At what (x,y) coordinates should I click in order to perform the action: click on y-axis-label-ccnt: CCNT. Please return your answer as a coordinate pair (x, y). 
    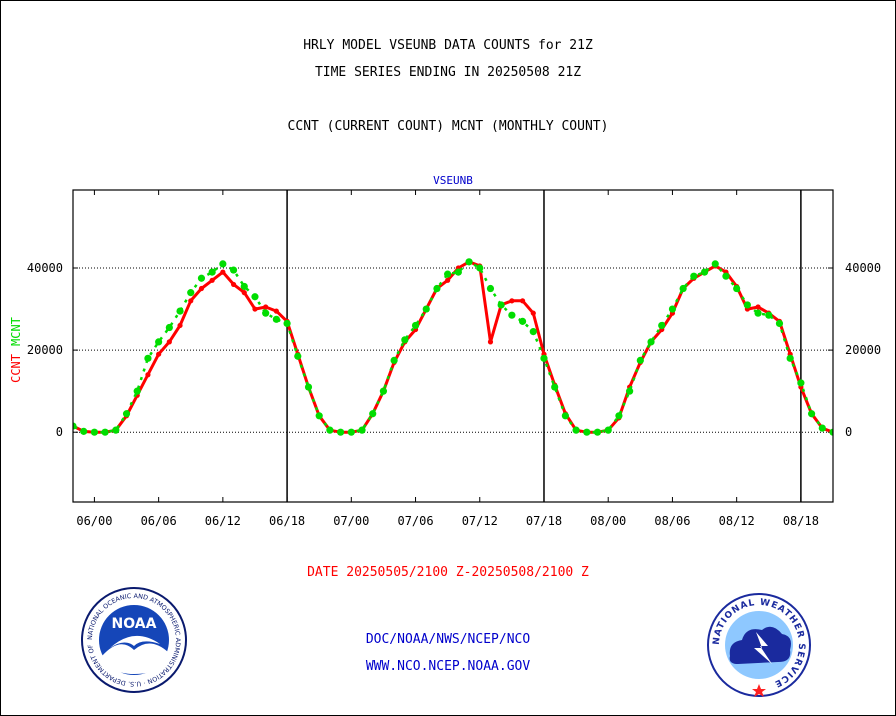
    Looking at the image, I should click on (16, 368).